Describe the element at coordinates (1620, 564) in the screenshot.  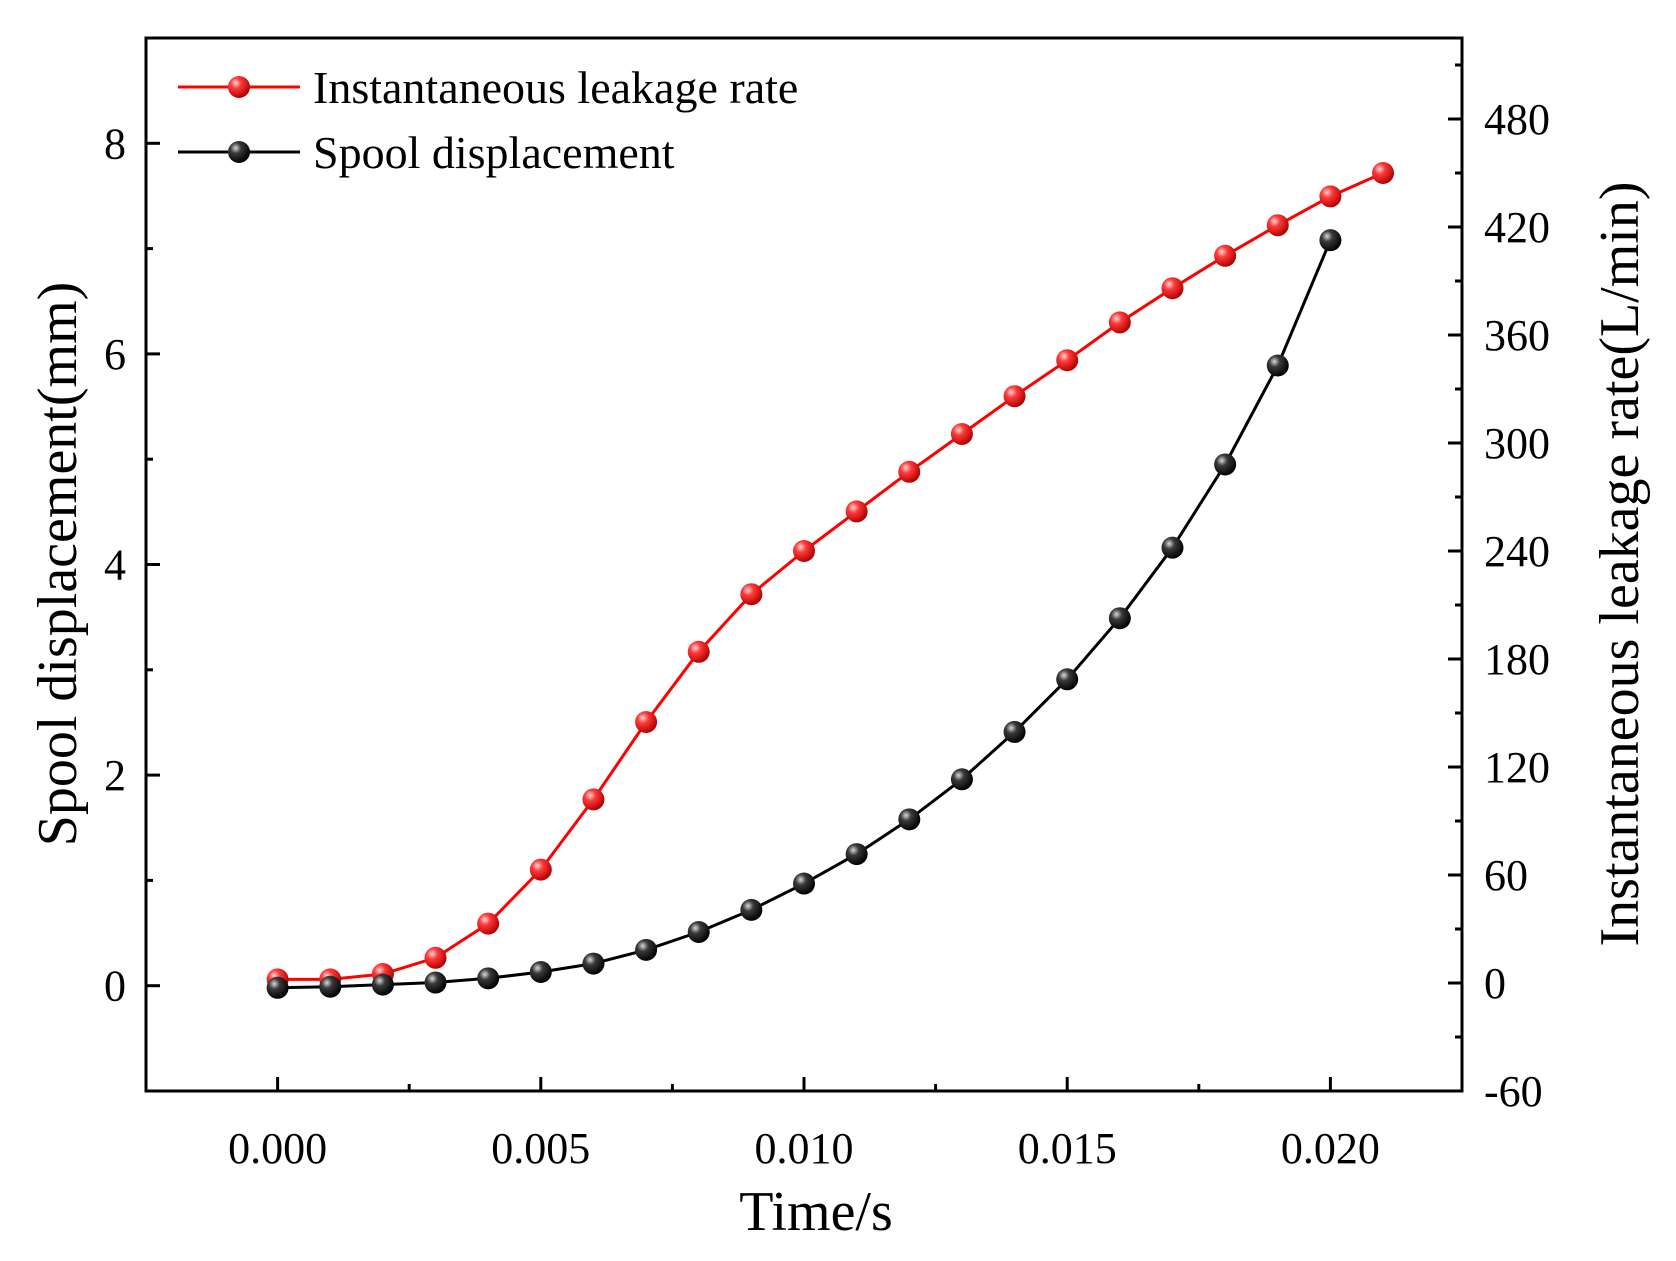
I see `right-axis-title: Instantaneous leakage rate(L/min)` at that location.